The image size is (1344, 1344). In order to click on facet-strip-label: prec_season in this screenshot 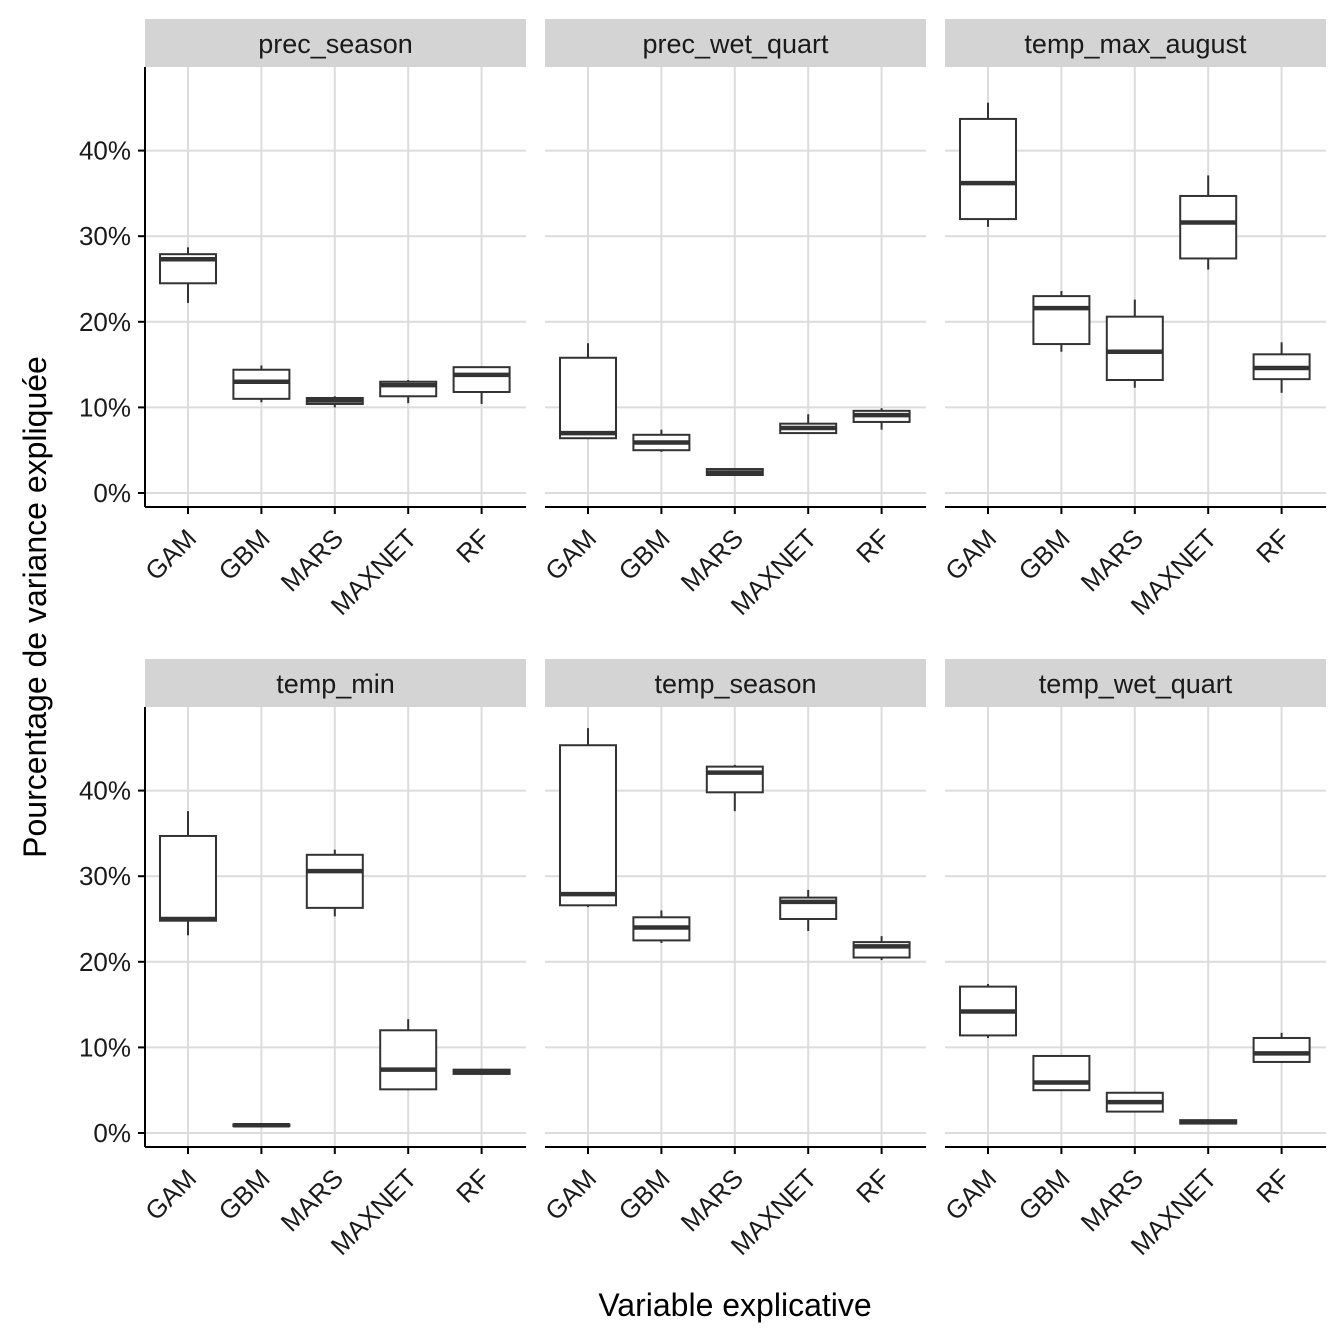, I will do `click(335, 44)`.